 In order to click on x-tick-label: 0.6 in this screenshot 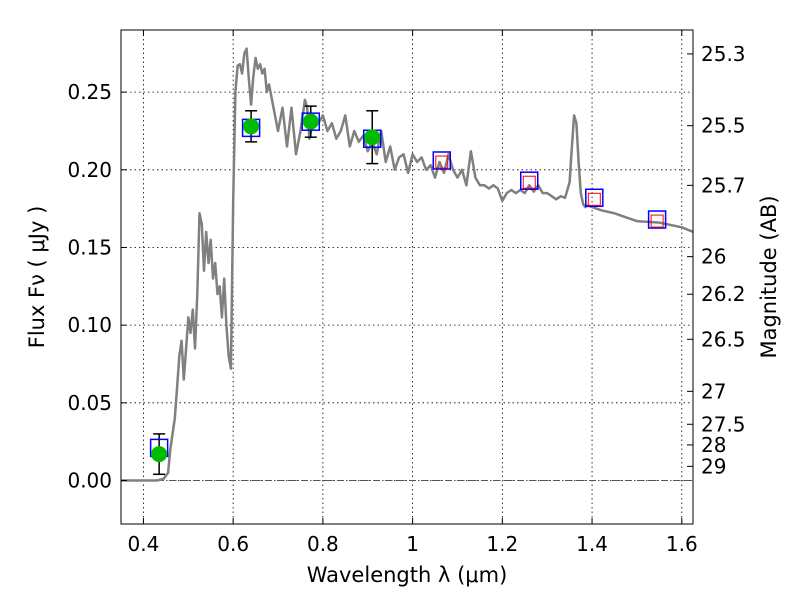, I will do `click(233, 544)`.